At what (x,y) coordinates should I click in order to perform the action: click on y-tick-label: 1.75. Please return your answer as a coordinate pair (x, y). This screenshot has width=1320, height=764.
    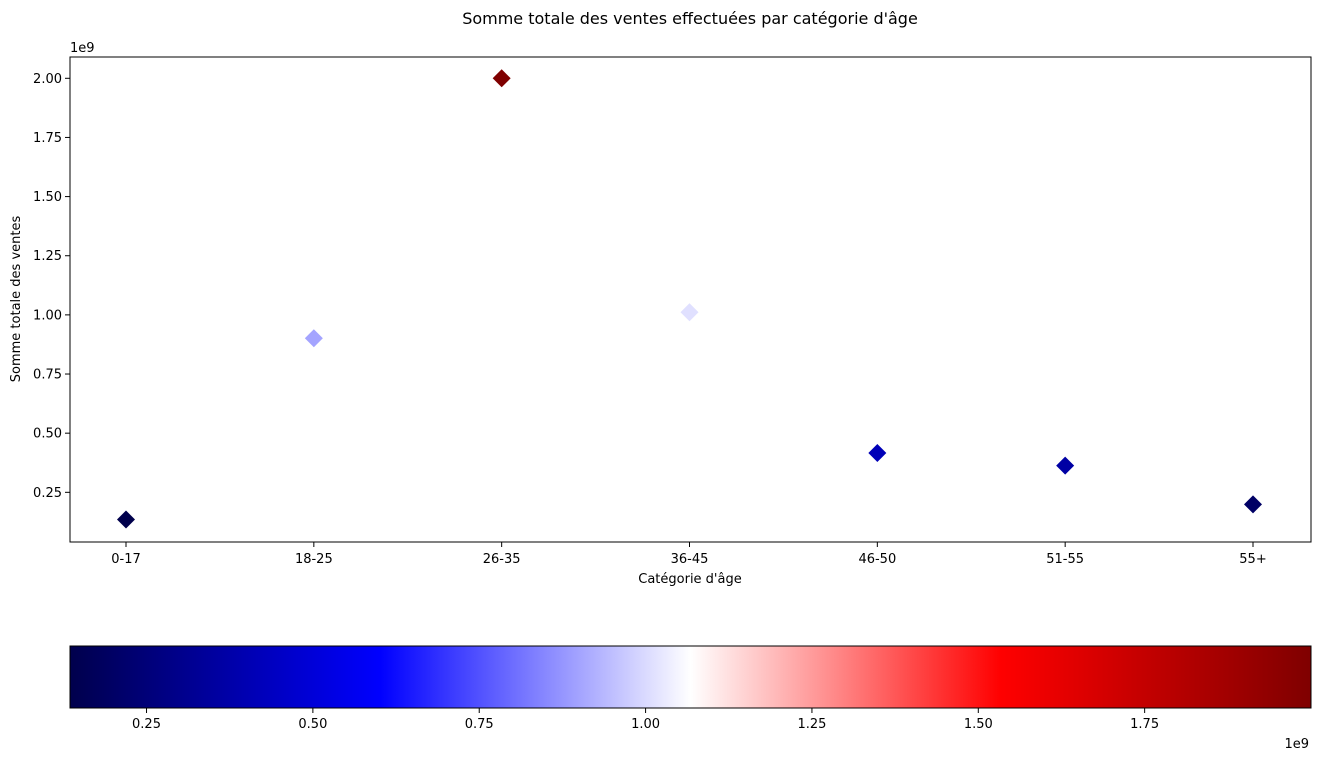
    Looking at the image, I should click on (47, 138).